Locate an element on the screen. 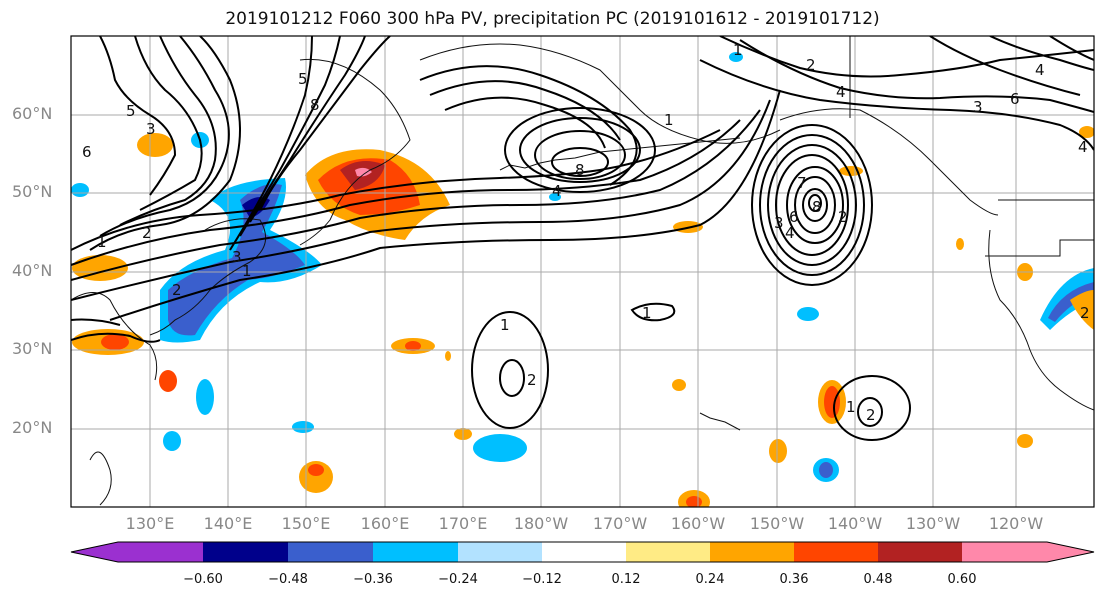  lon-label: 180°W is located at coordinates (541, 523).